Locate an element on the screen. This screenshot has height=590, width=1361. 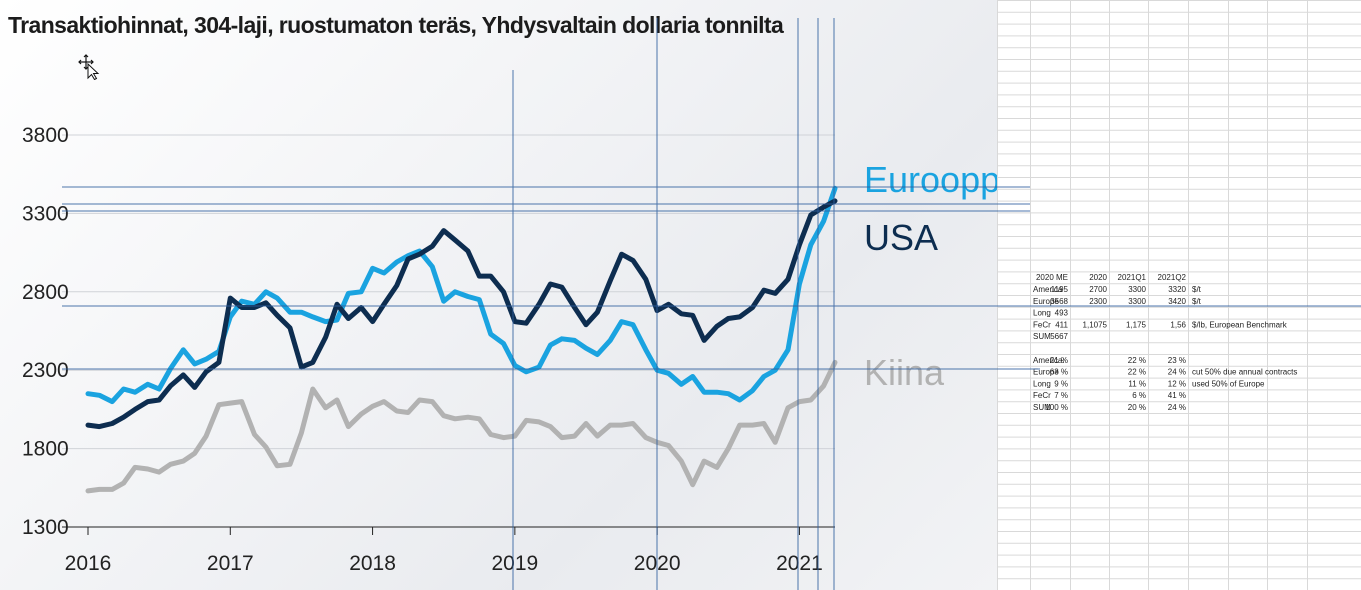
sheet-cell: 20 % is located at coordinates (1137, 407).